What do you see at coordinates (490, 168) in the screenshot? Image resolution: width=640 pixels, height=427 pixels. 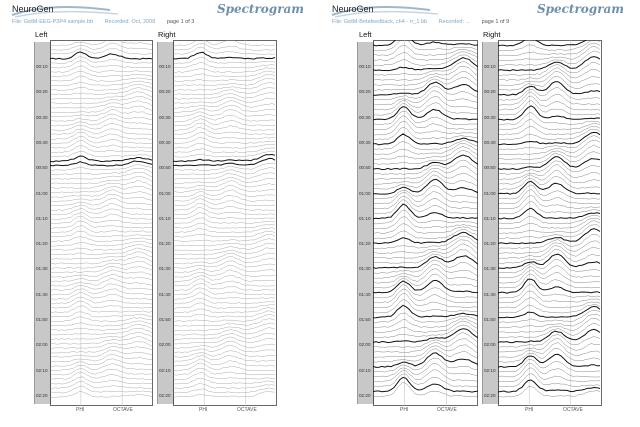 I see `time-tick: 00:50` at bounding box center [490, 168].